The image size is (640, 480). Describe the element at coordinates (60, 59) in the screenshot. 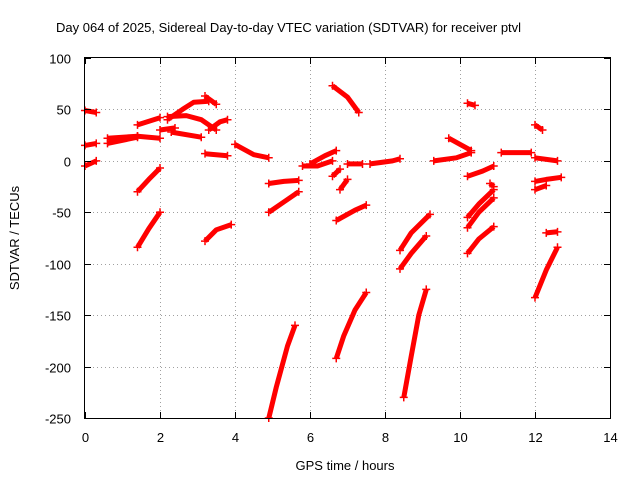

I see `y-tick-label: 100` at that location.